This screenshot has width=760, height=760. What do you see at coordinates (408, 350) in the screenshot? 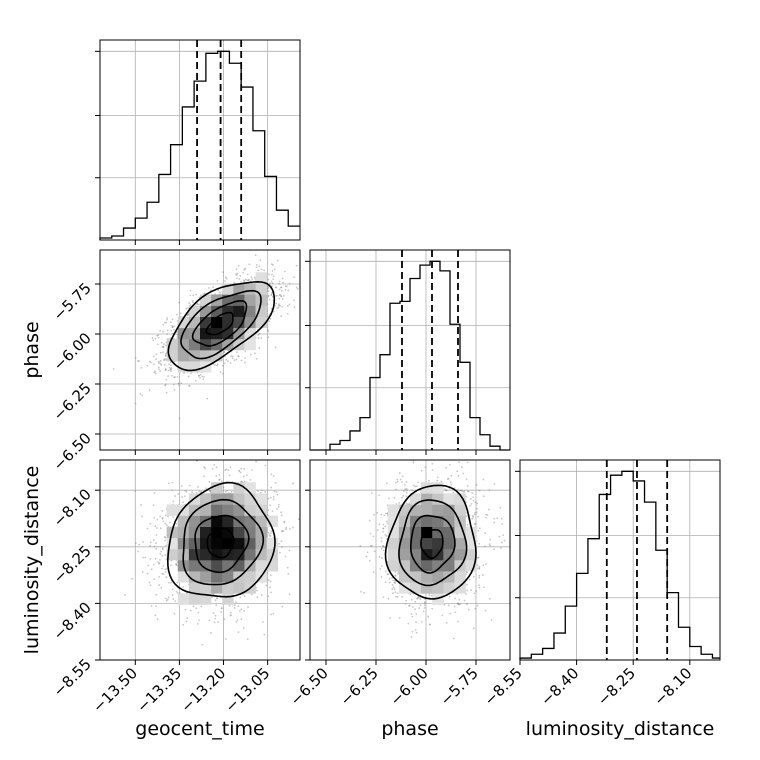
I see `hist-panel-phase` at bounding box center [408, 350].